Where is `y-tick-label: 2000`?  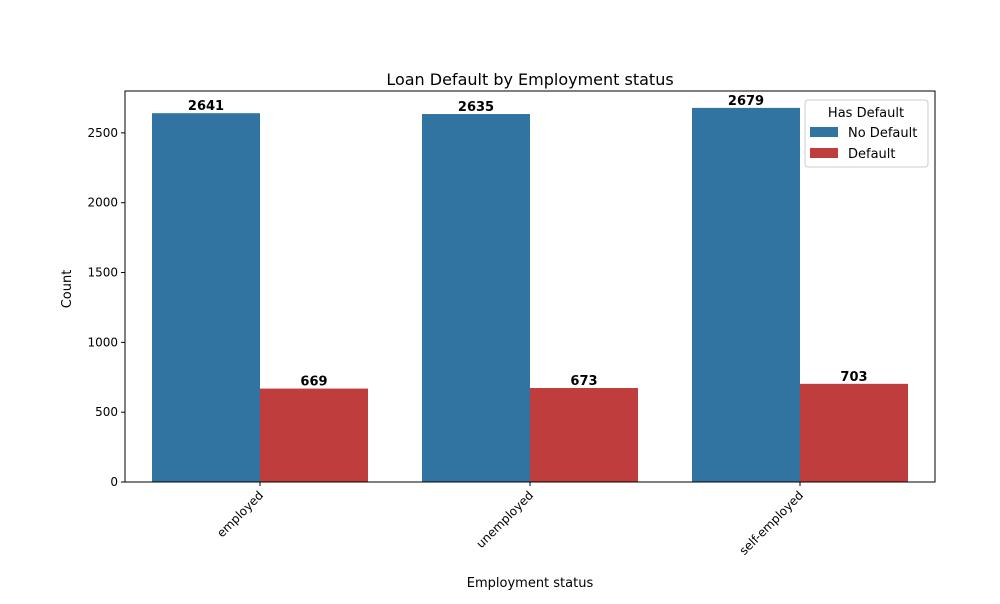
y-tick-label: 2000 is located at coordinates (102, 203).